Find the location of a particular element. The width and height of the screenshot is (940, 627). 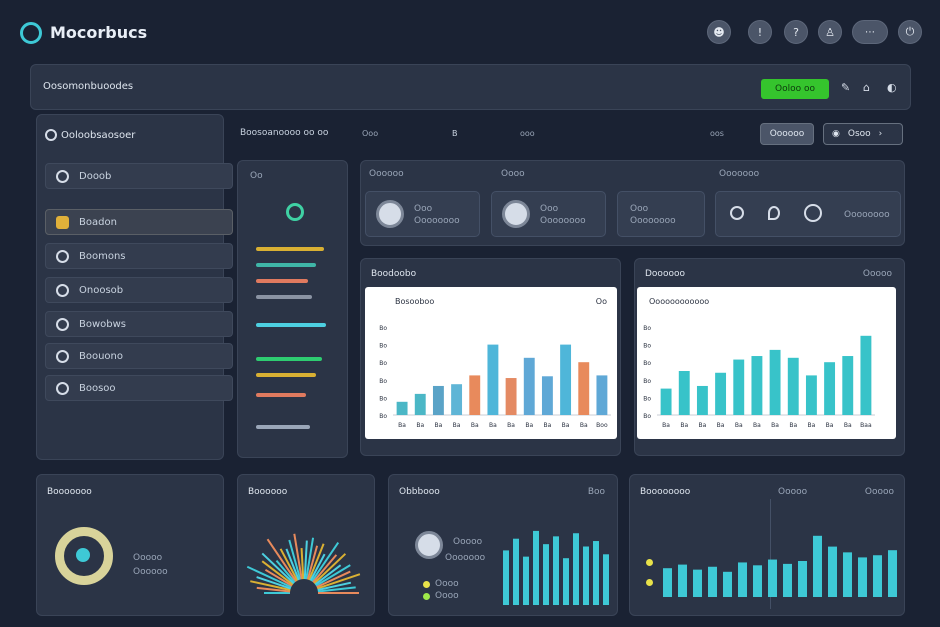

card-4-line1: Oooooooo is located at coordinates (867, 215).